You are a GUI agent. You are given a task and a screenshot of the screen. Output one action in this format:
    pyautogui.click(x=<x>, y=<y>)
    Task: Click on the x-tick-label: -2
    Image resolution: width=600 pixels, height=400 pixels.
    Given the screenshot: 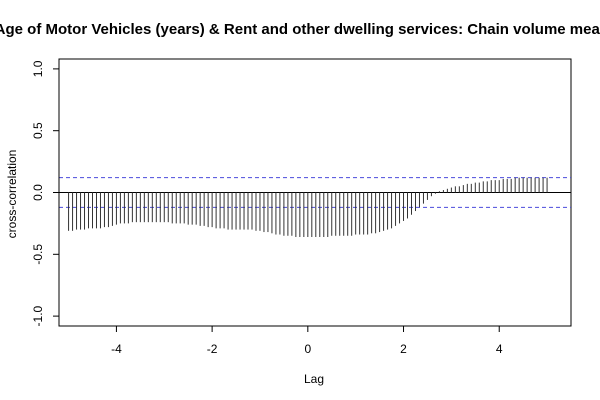 What is the action you would take?
    pyautogui.click(x=212, y=349)
    